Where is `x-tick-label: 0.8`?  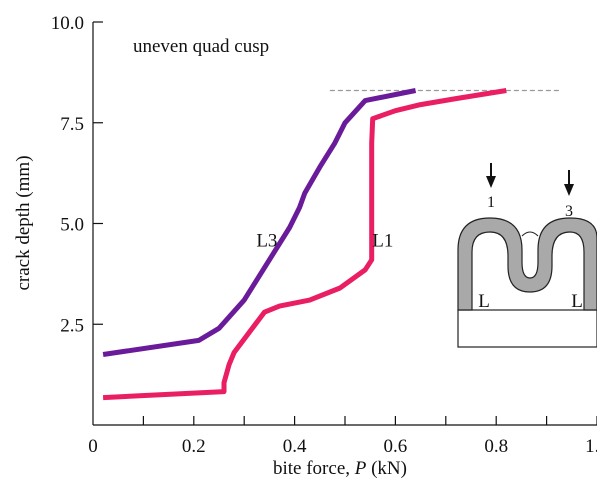
x-tick-label: 0.8 is located at coordinates (496, 446).